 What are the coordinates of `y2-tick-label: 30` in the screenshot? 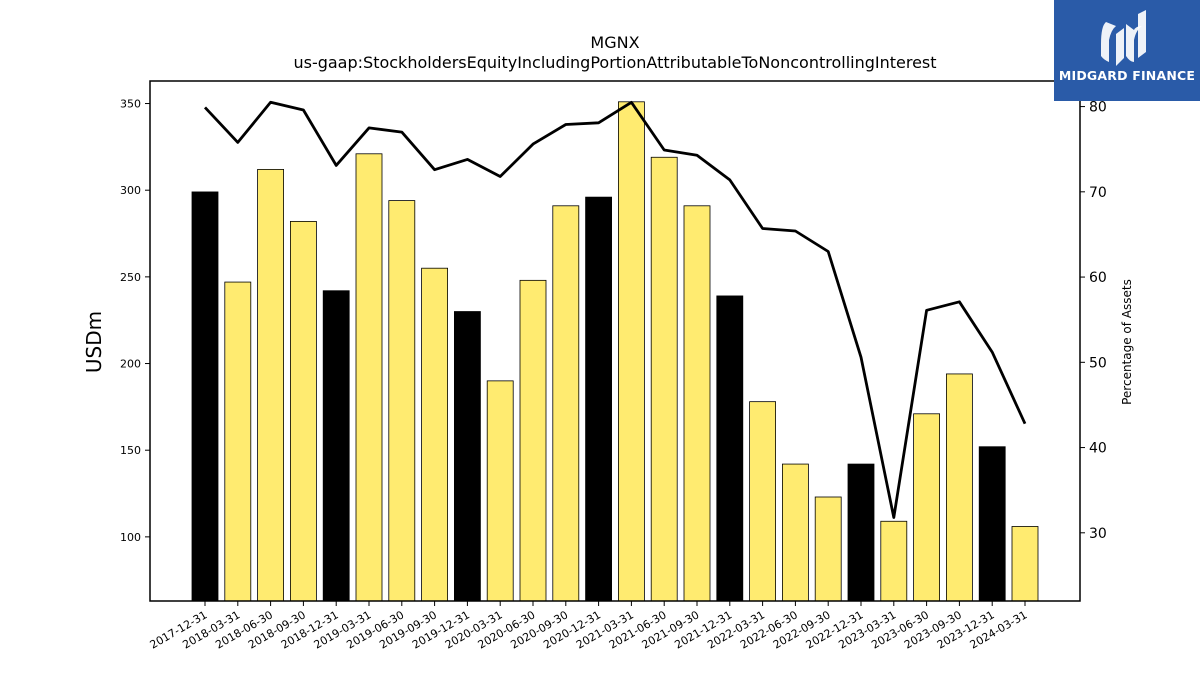 It's located at (1098, 534).